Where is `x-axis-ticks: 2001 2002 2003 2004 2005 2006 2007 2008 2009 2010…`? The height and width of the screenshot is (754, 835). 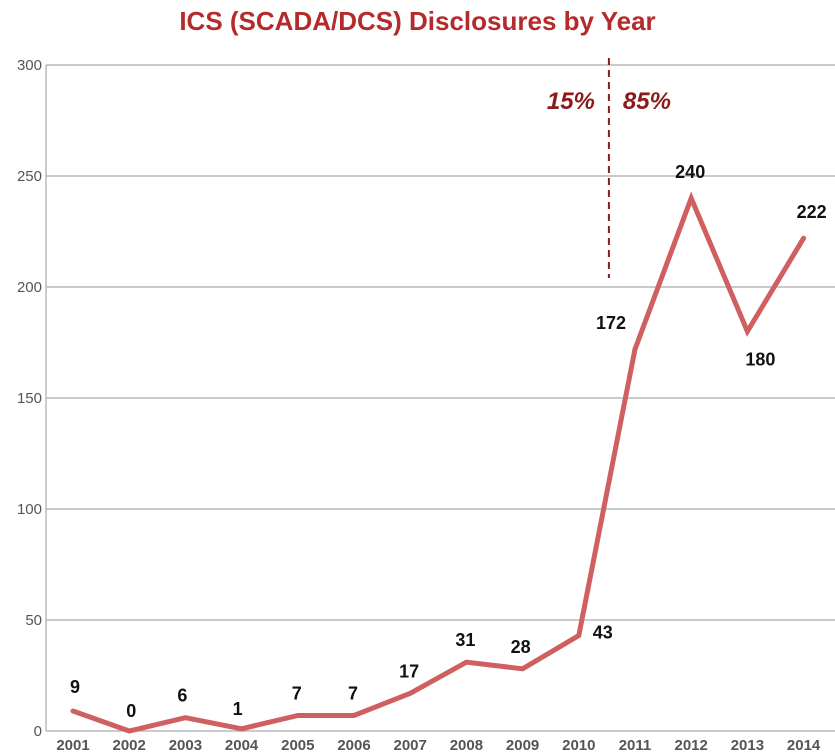 x-axis-ticks: 2001 2002 2003 2004 2005 2006 2007 2008 2009 2010… is located at coordinates (438, 745).